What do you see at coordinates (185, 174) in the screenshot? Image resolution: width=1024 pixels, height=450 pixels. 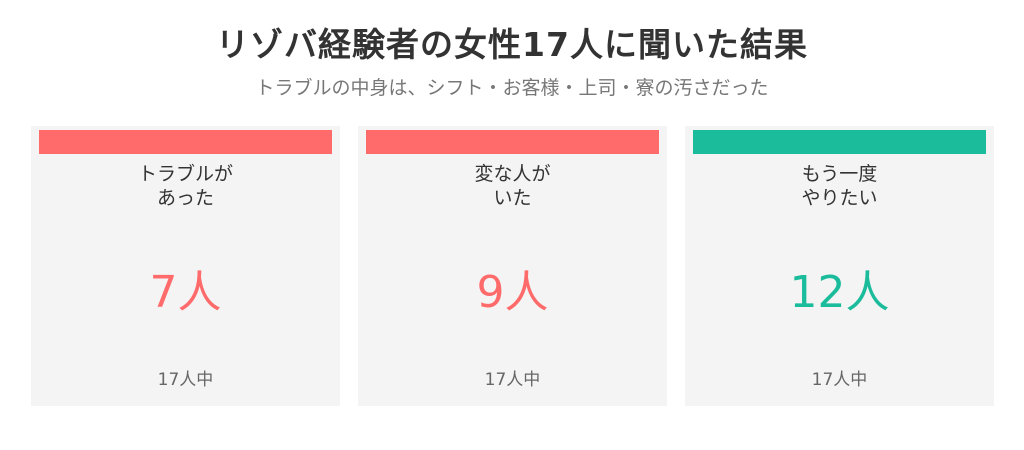 I see `label-line: トラブルが` at bounding box center [185, 174].